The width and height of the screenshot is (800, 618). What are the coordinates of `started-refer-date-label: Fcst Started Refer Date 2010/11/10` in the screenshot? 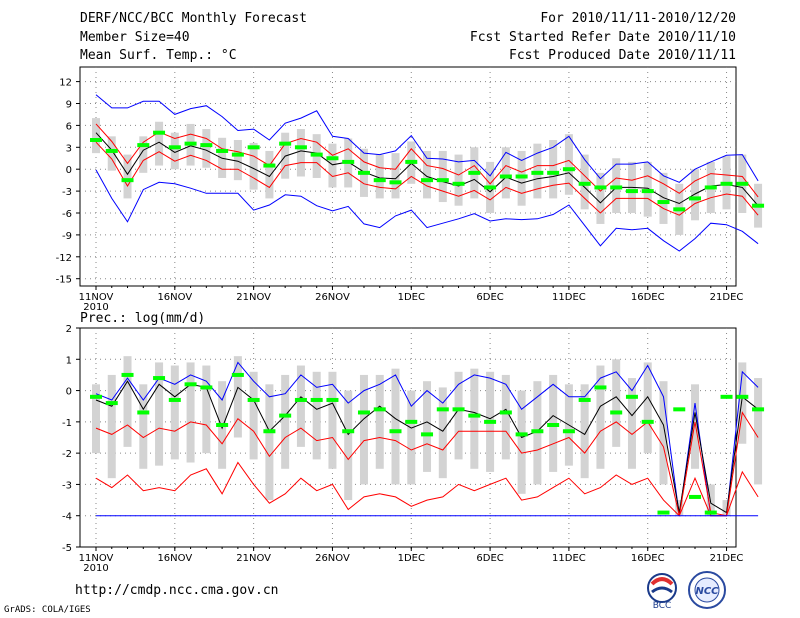 It's located at (602, 37).